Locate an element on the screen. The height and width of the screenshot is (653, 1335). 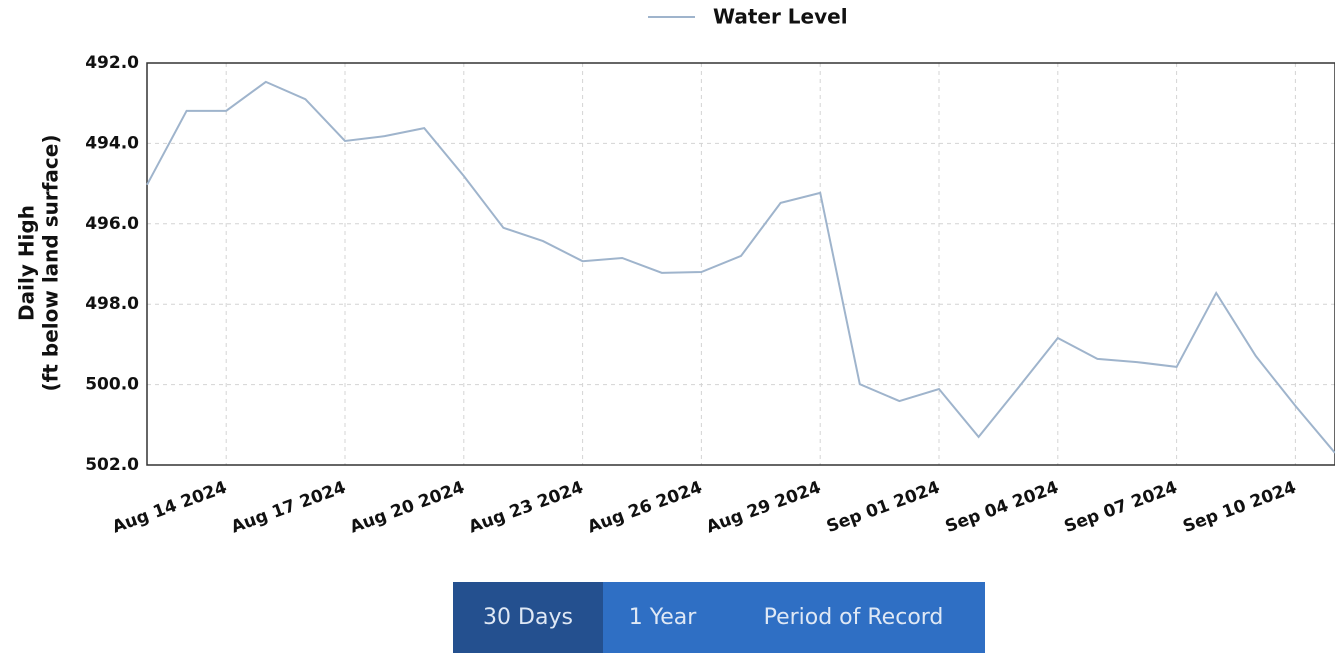
x-tick-label: Aug 20 2024 is located at coordinates (407, 508).